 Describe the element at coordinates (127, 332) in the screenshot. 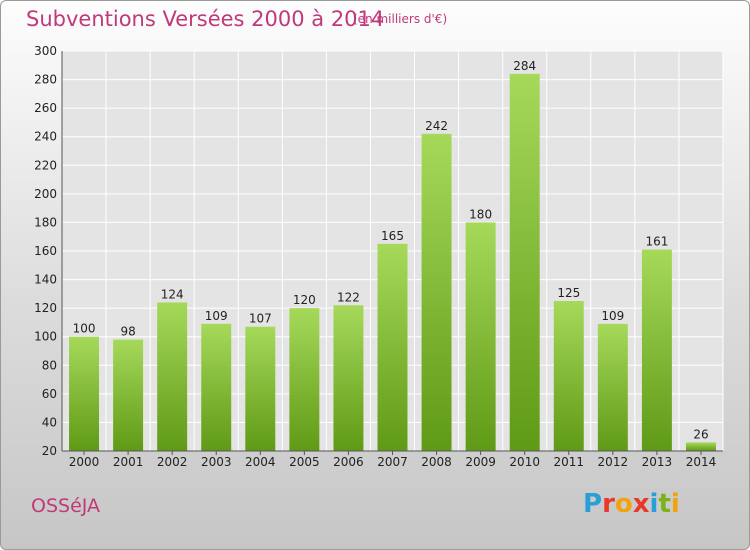

I see `data-label: 98` at that location.